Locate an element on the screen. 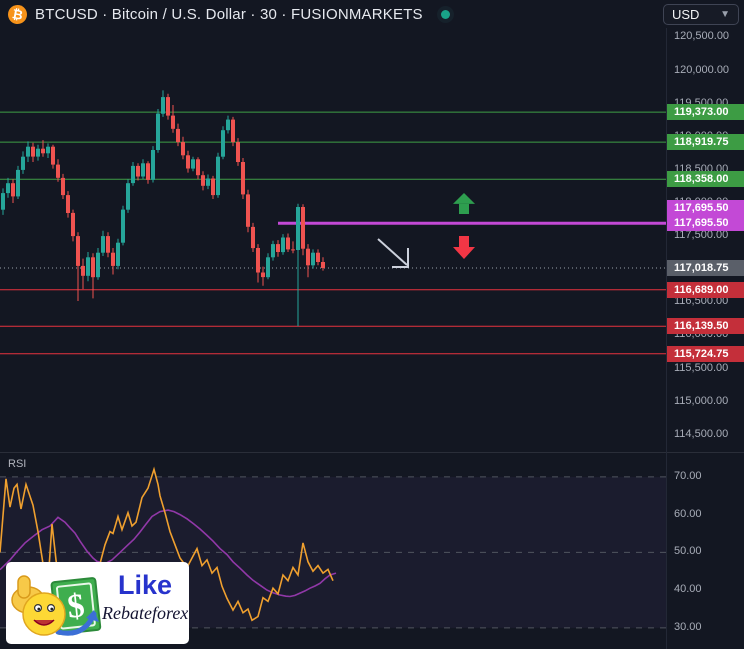 The height and width of the screenshot is (649, 744). level-price-label: 115,724.75 is located at coordinates (705, 353).